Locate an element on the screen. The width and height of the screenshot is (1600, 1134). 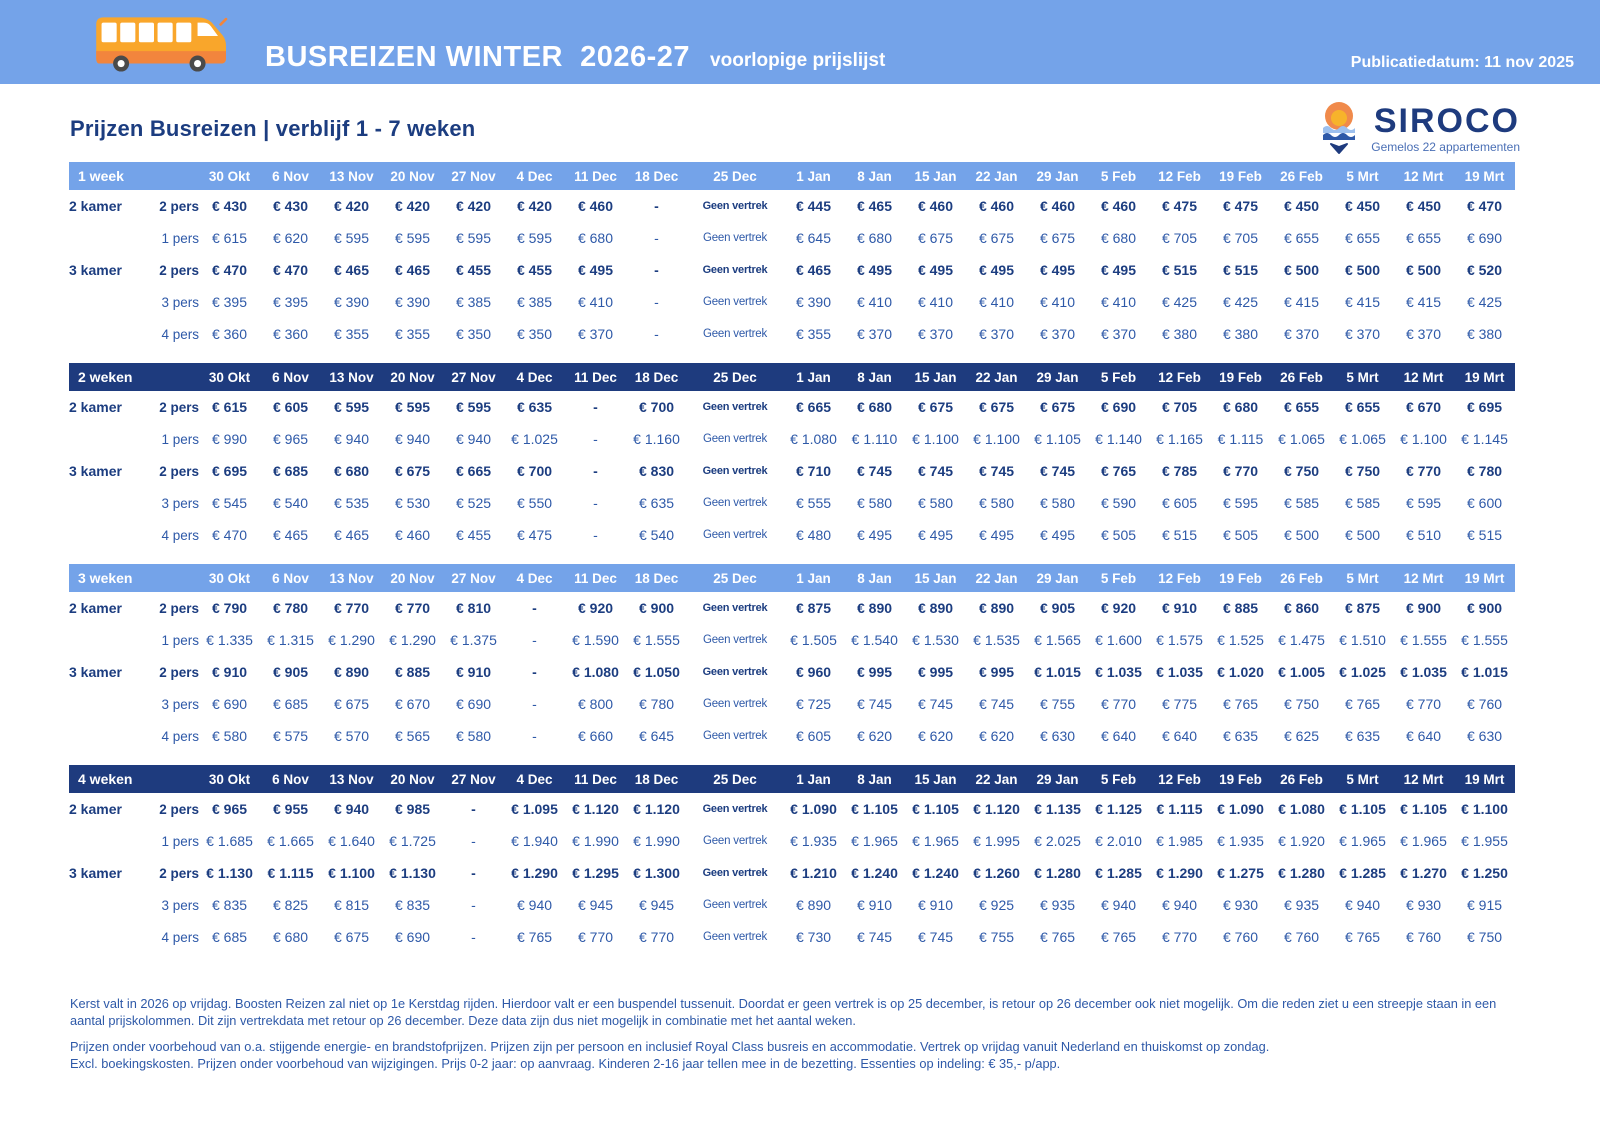
price-cell: € 445 is located at coordinates (813, 206).